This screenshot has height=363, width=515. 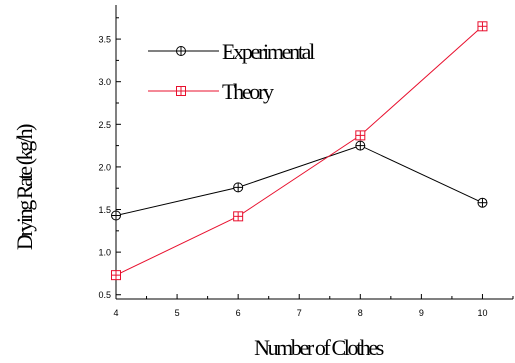 I want to click on legend: Experimental Theory, so click(x=232, y=71).